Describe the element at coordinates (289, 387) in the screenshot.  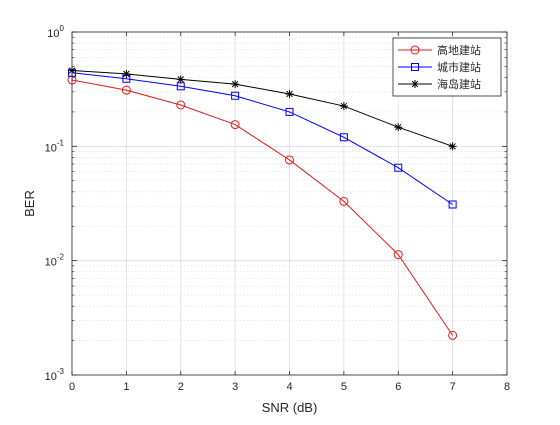
I see `x-tick-label: 4` at that location.